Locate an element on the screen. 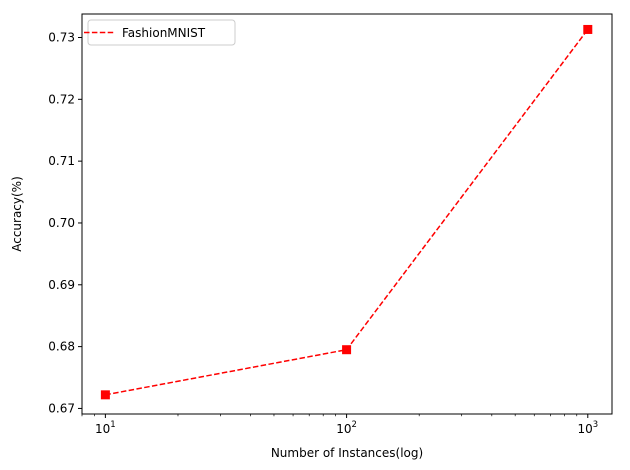 This screenshot has height=470, width=630. y-tick-label: 0.70 is located at coordinates (61, 223).